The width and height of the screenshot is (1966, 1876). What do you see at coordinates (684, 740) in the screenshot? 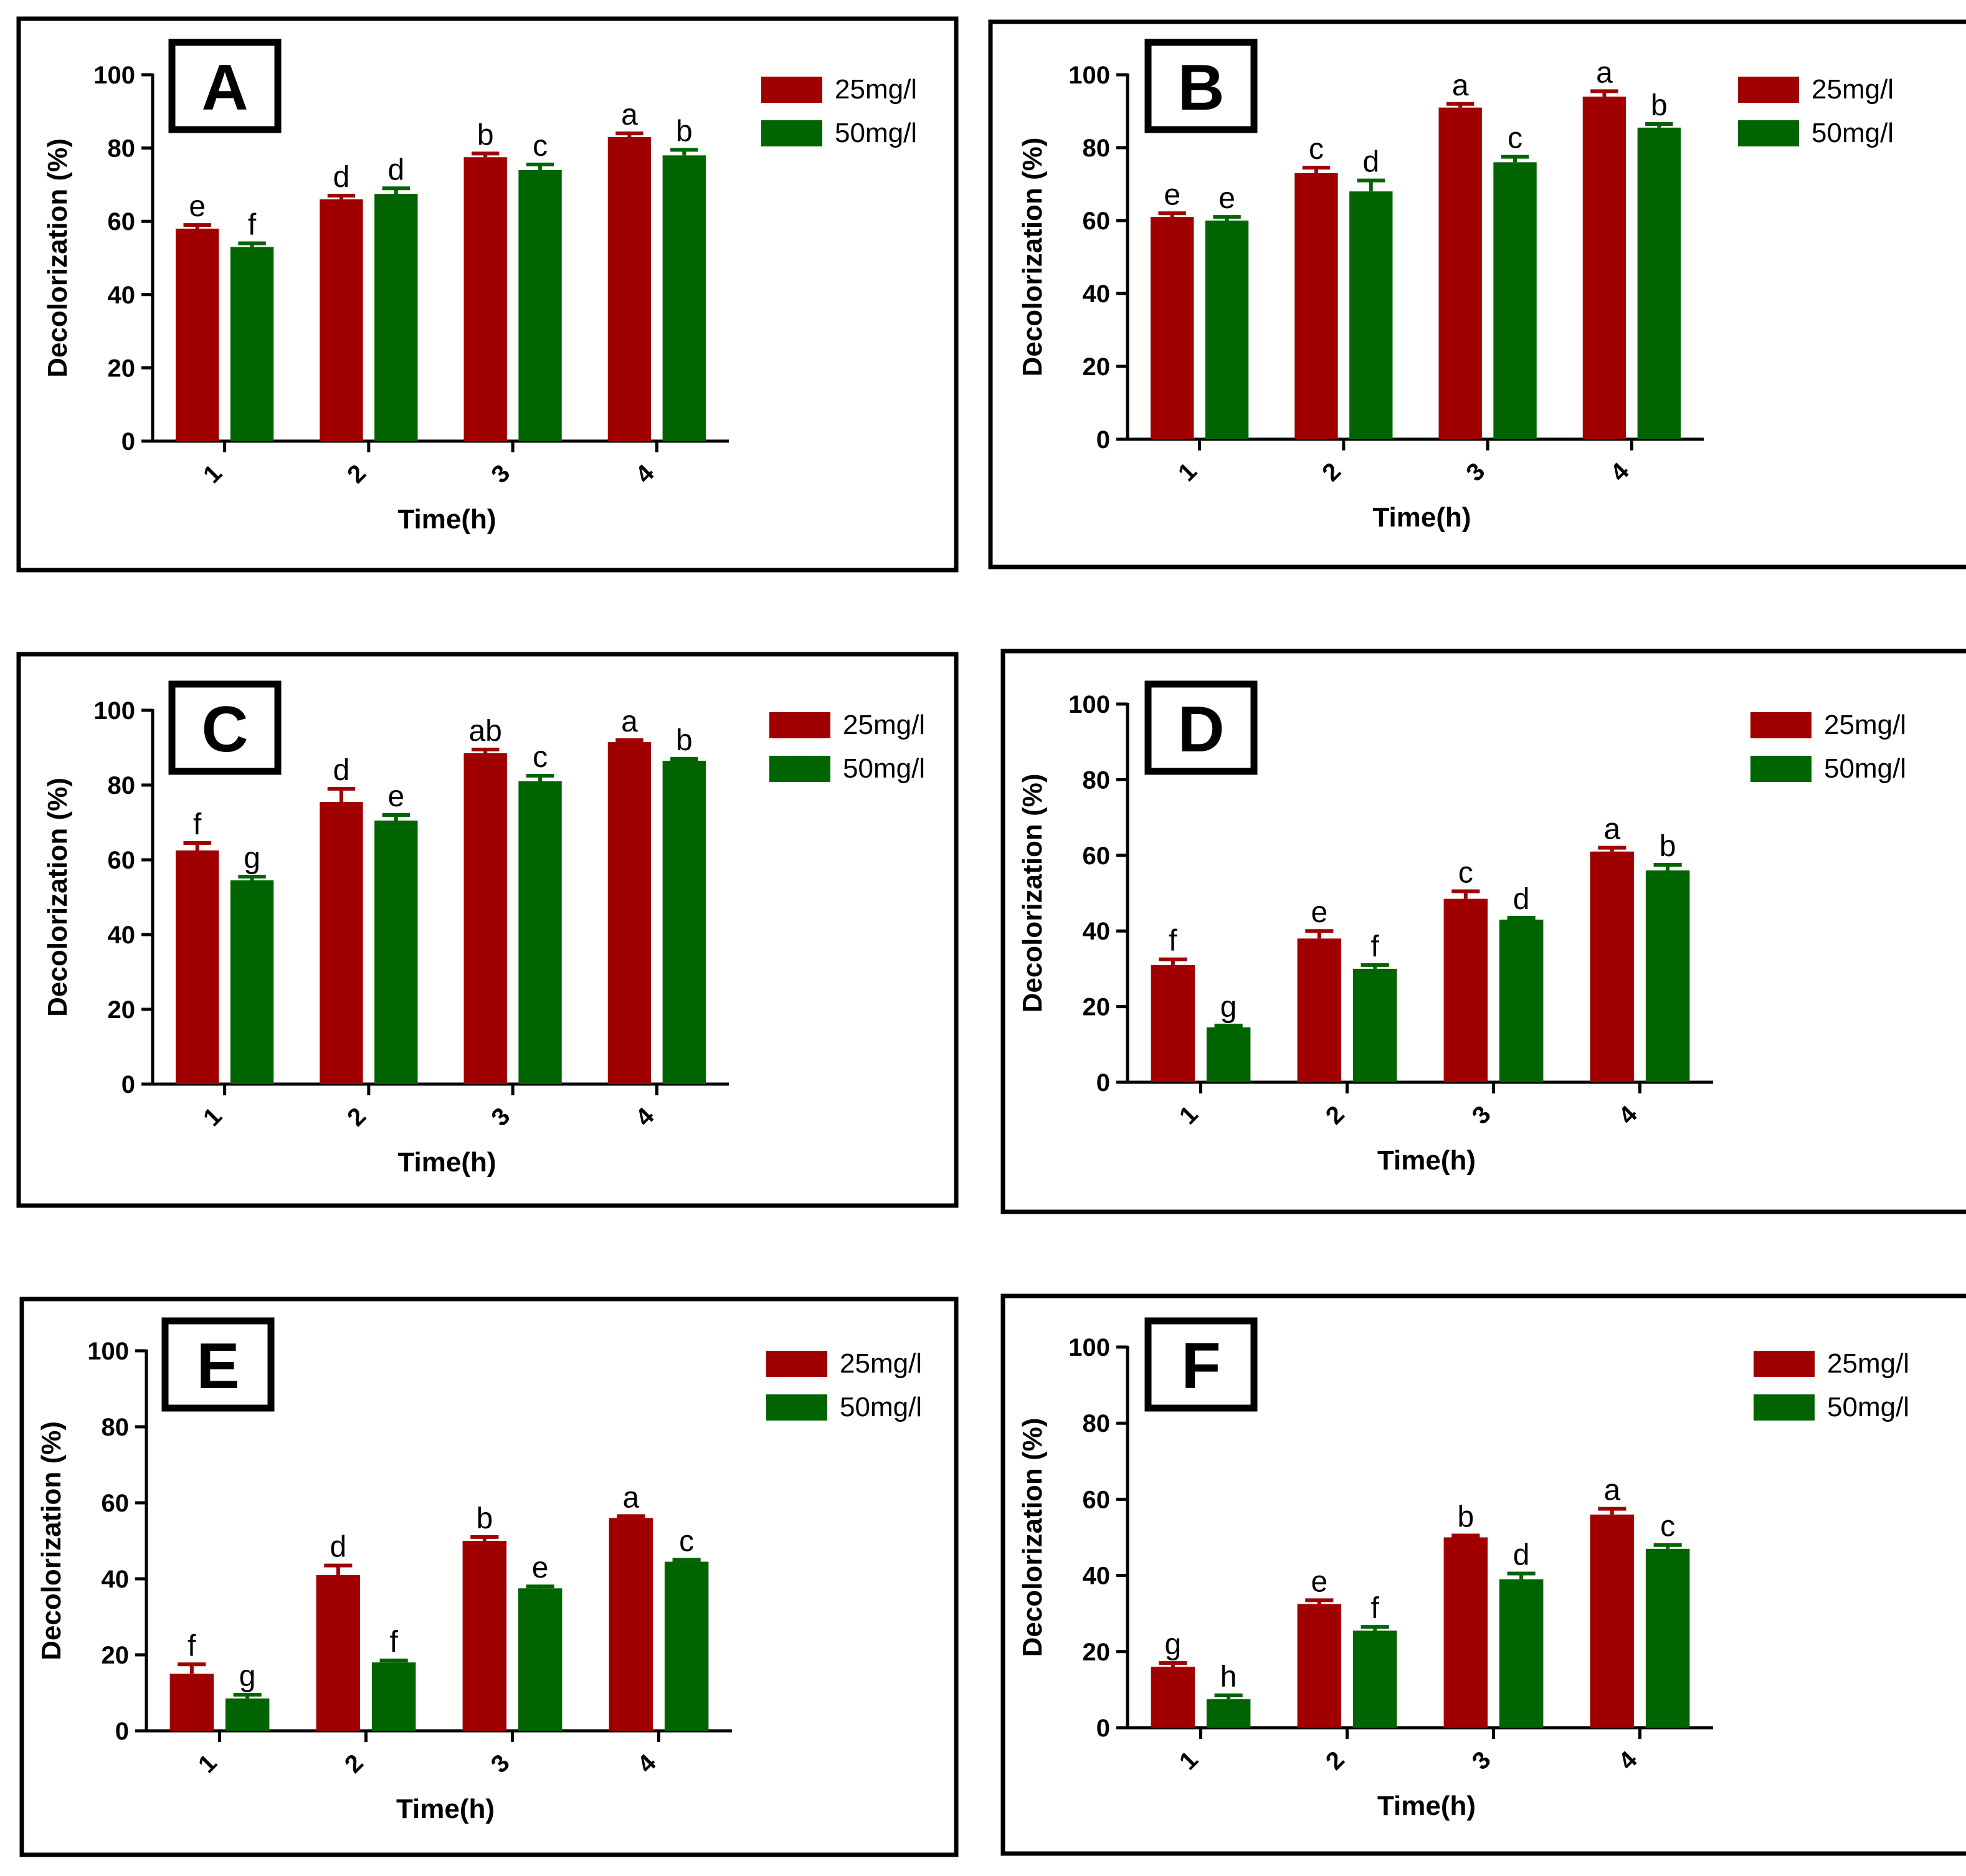
I see `significance-letter: b` at bounding box center [684, 740].